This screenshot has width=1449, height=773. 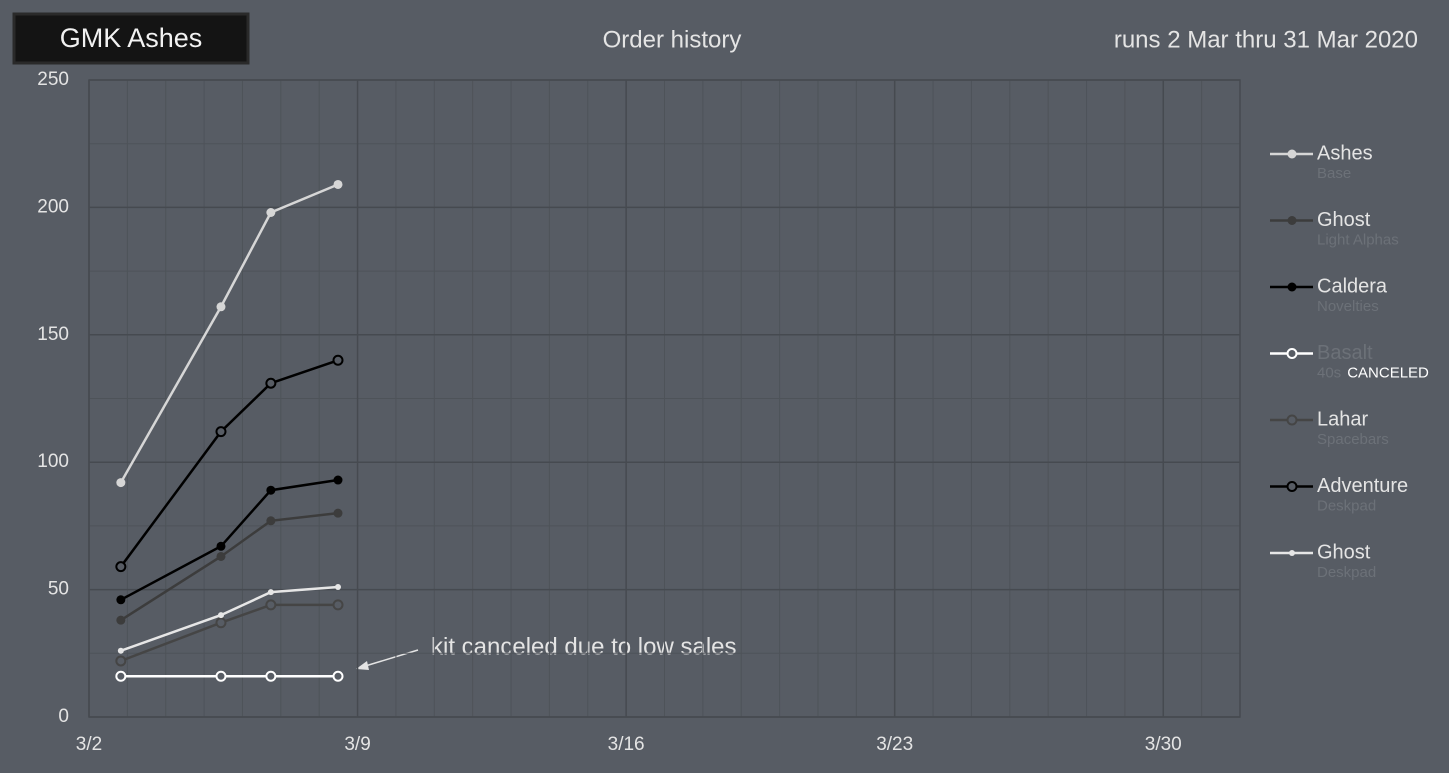 I want to click on y-tick-label: 200, so click(x=53, y=206).